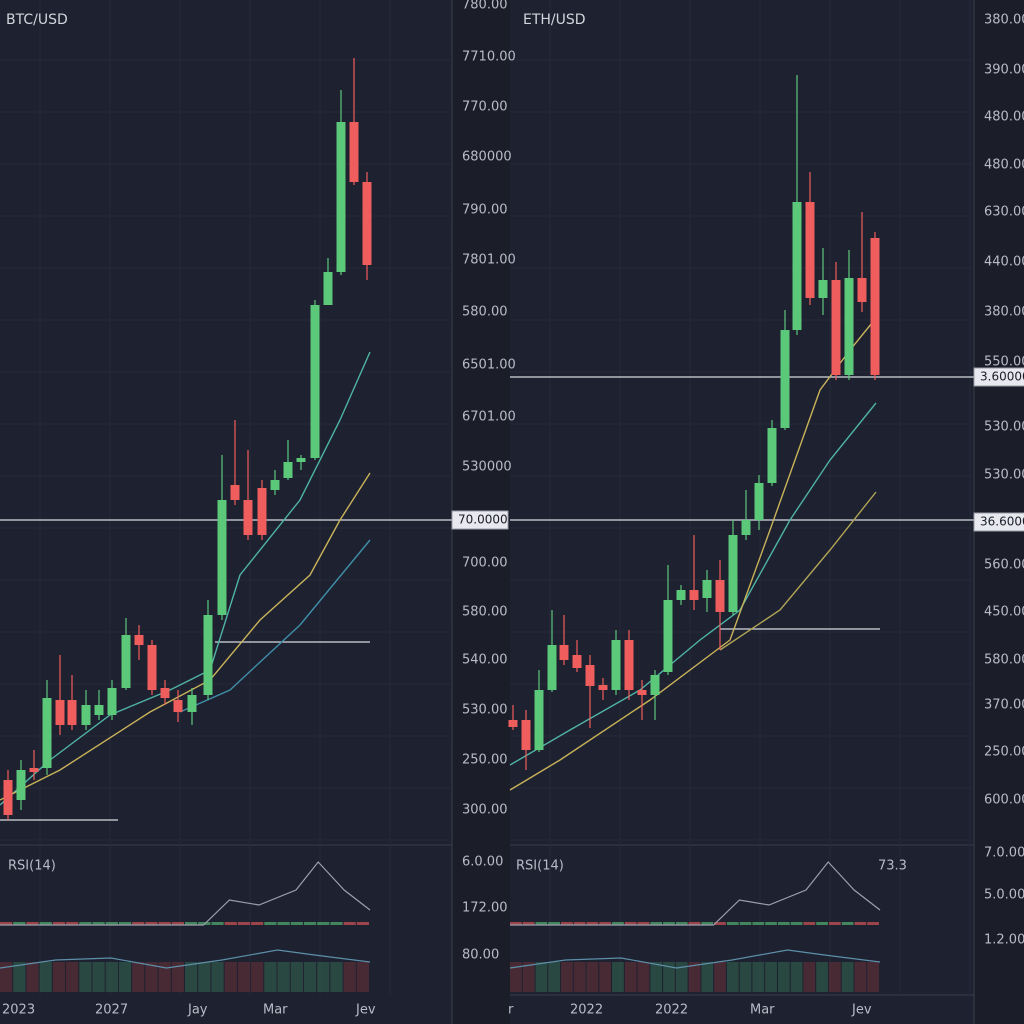 Image resolution: width=1024 pixels, height=1024 pixels. I want to click on price-label: 370.00, so click(1004, 705).